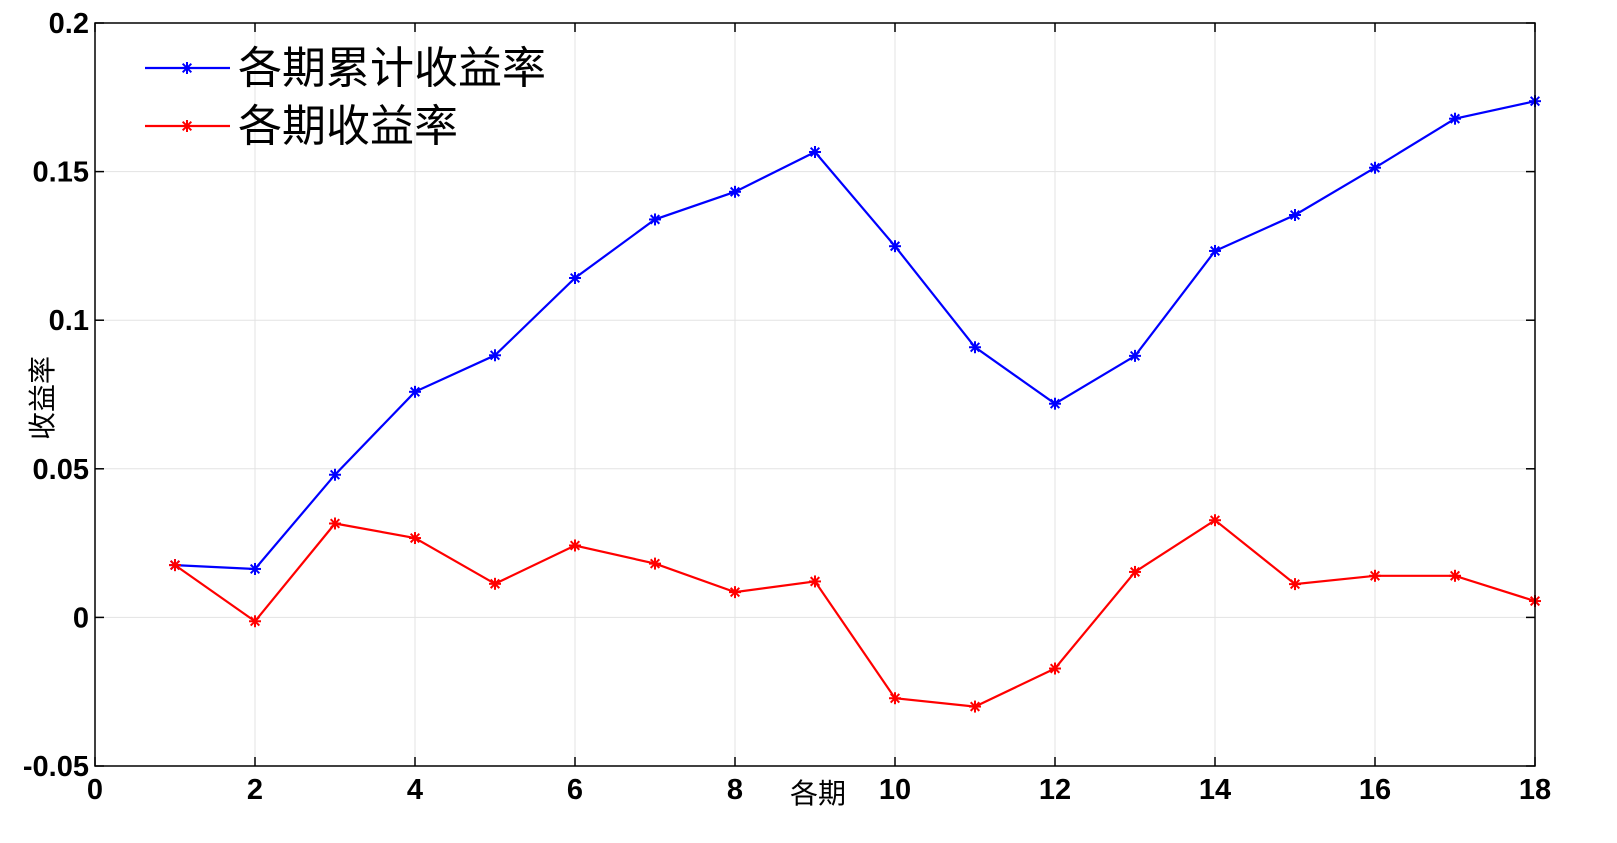  Describe the element at coordinates (1535, 790) in the screenshot. I see `x-tick-label: 18` at that location.